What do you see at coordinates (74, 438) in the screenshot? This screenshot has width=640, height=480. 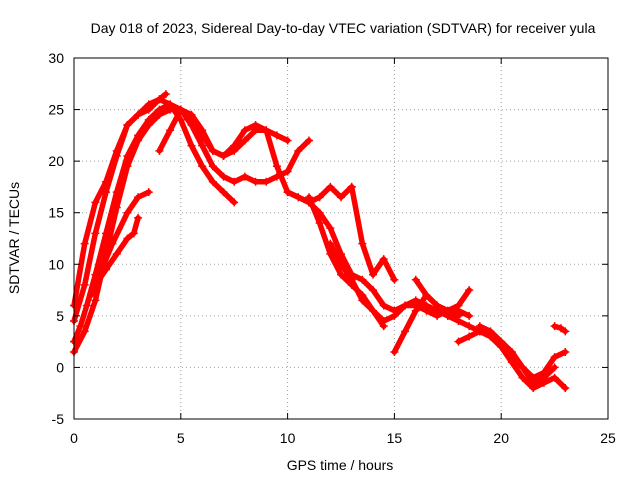 I see `x-tick-label: 0` at bounding box center [74, 438].